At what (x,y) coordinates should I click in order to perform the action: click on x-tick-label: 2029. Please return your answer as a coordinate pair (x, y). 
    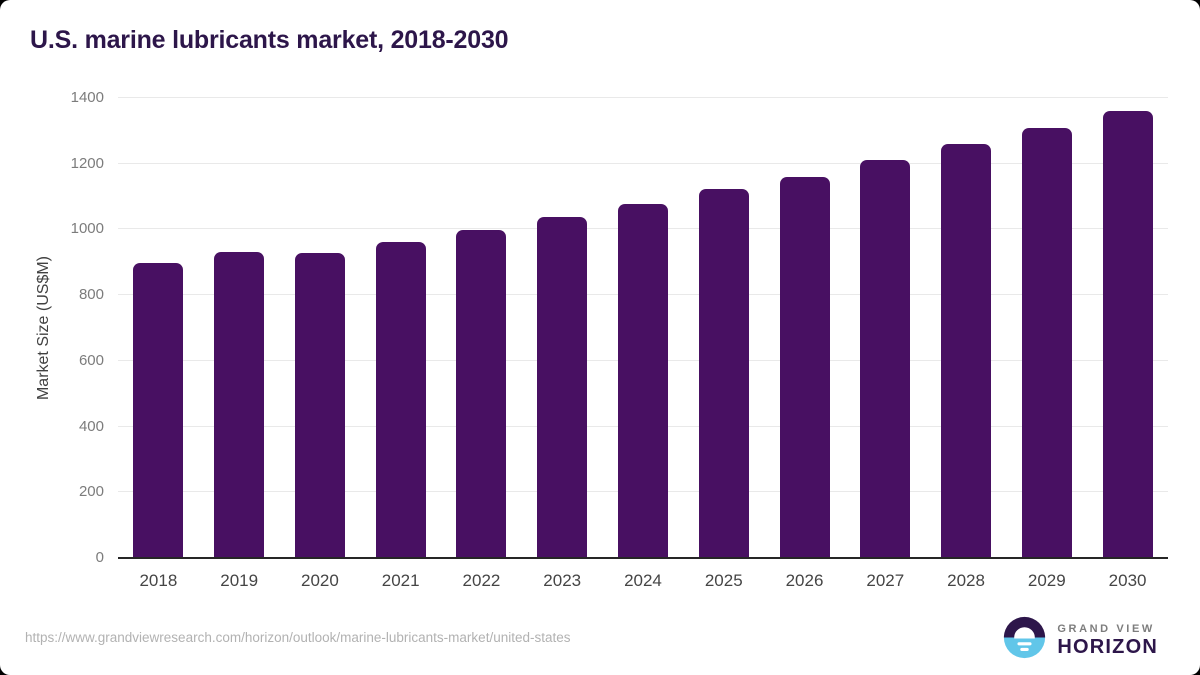
    Looking at the image, I should click on (1046, 580).